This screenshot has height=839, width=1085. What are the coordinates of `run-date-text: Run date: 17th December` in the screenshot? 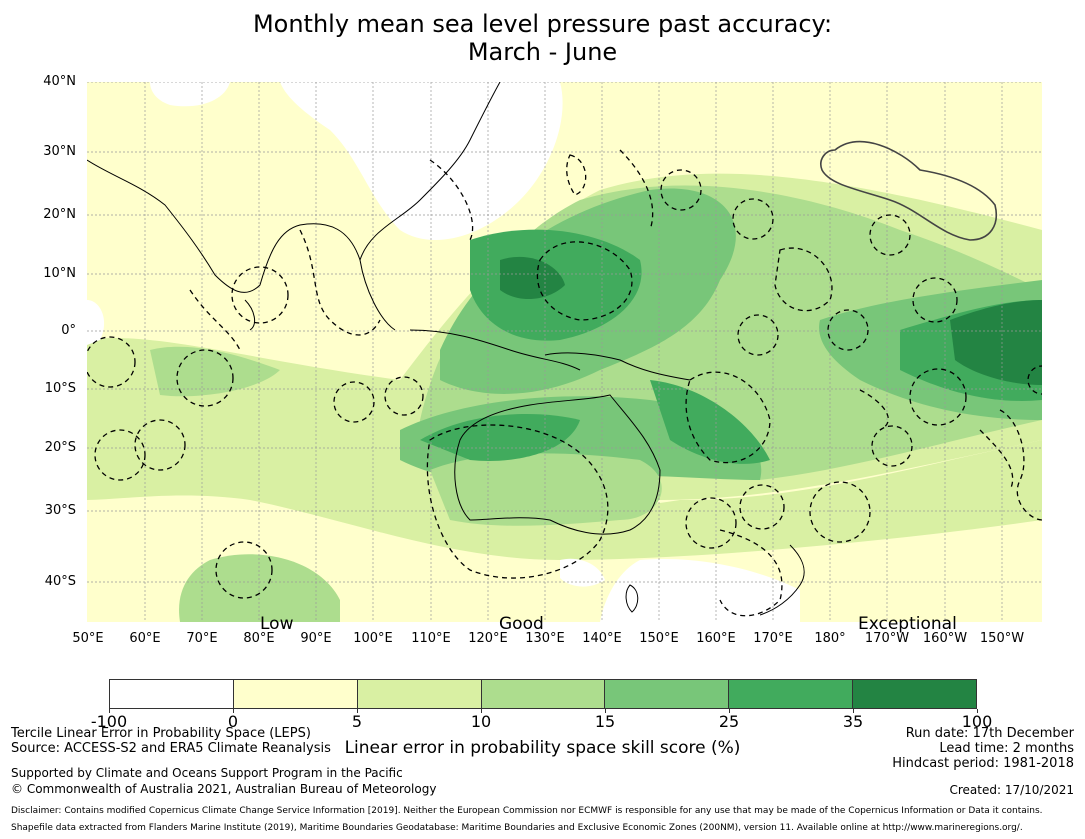 It's located at (989, 733).